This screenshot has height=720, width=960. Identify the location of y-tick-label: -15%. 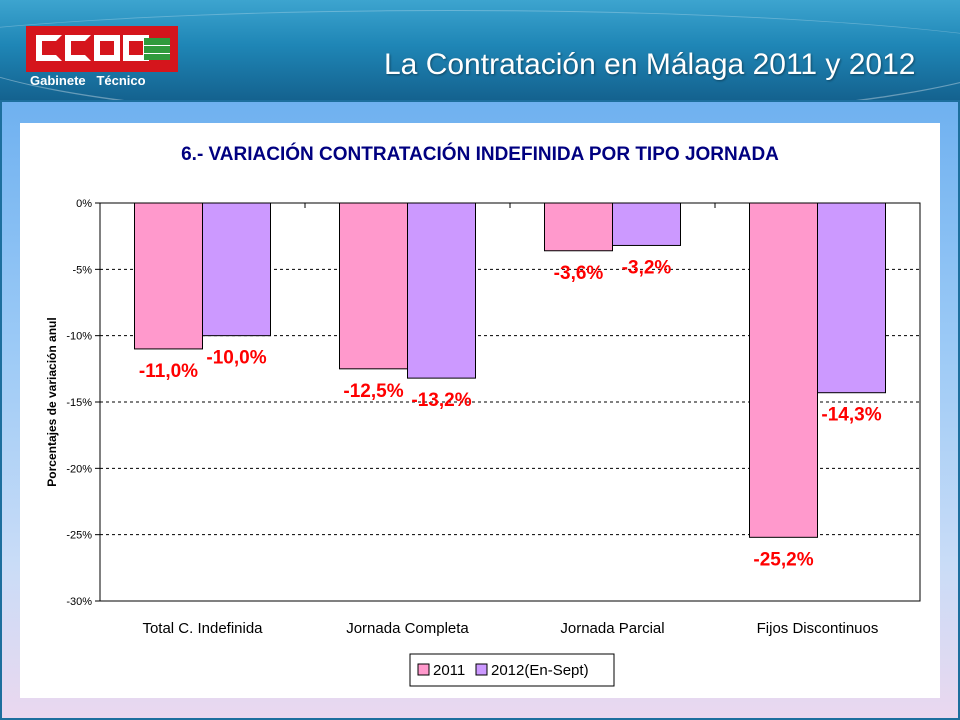
(79, 403).